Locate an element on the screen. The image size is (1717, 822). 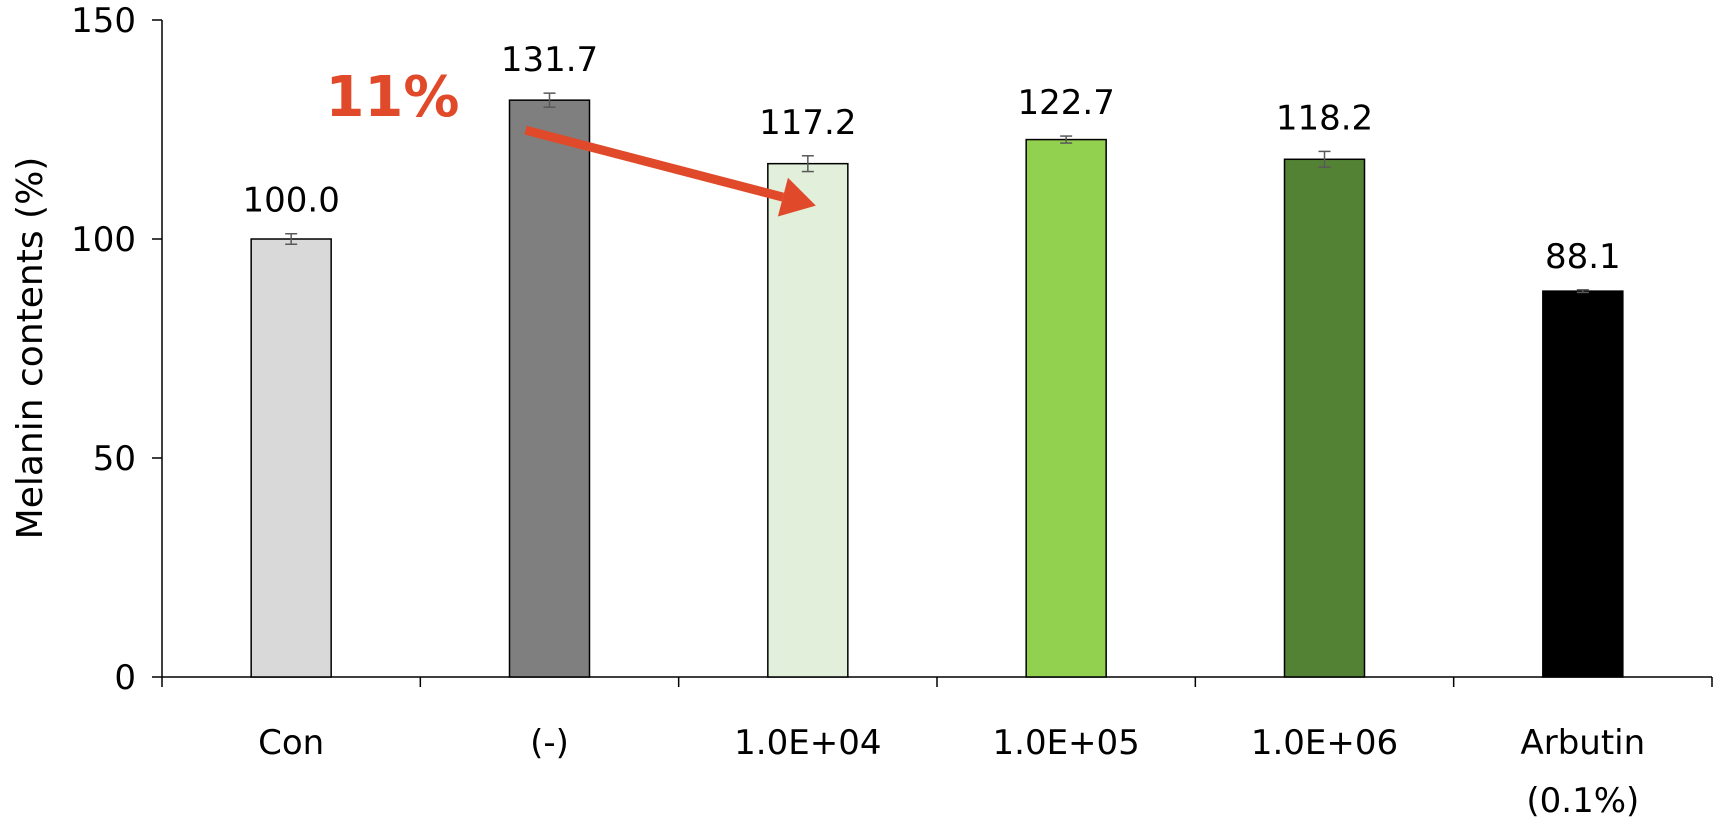
data-label: 122.7 is located at coordinates (1065, 103).